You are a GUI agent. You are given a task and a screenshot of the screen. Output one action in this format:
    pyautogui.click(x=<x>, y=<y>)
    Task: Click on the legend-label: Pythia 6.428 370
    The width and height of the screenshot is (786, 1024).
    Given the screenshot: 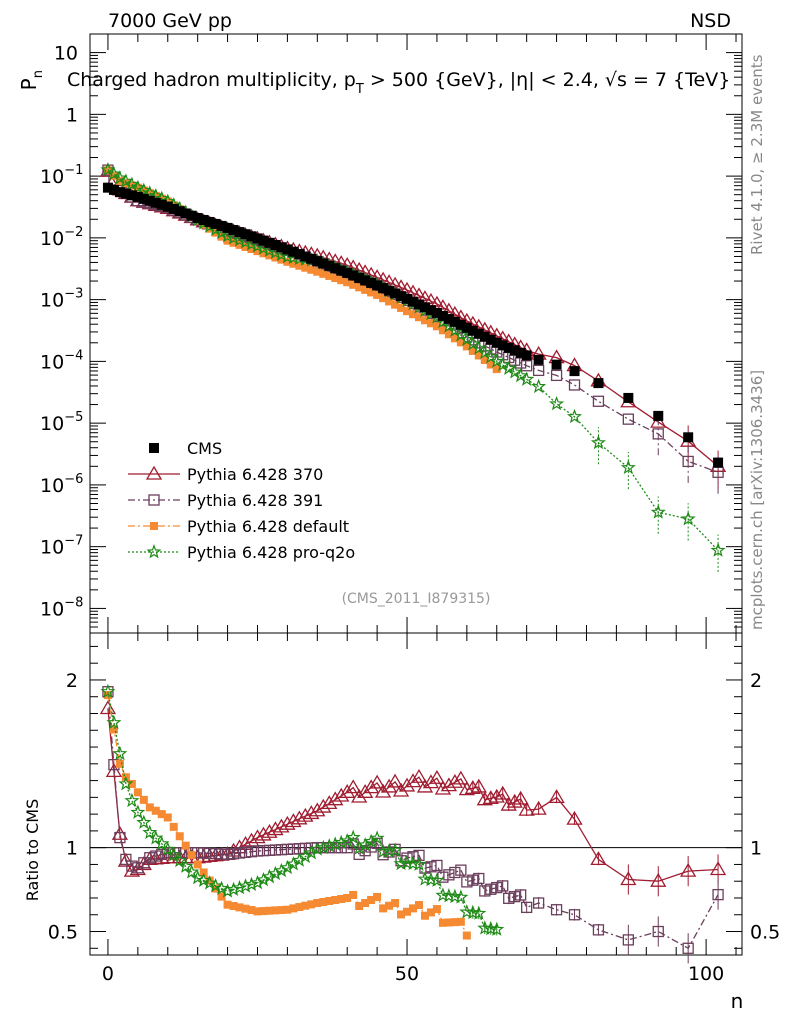 What is the action you would take?
    pyautogui.click(x=255, y=474)
    